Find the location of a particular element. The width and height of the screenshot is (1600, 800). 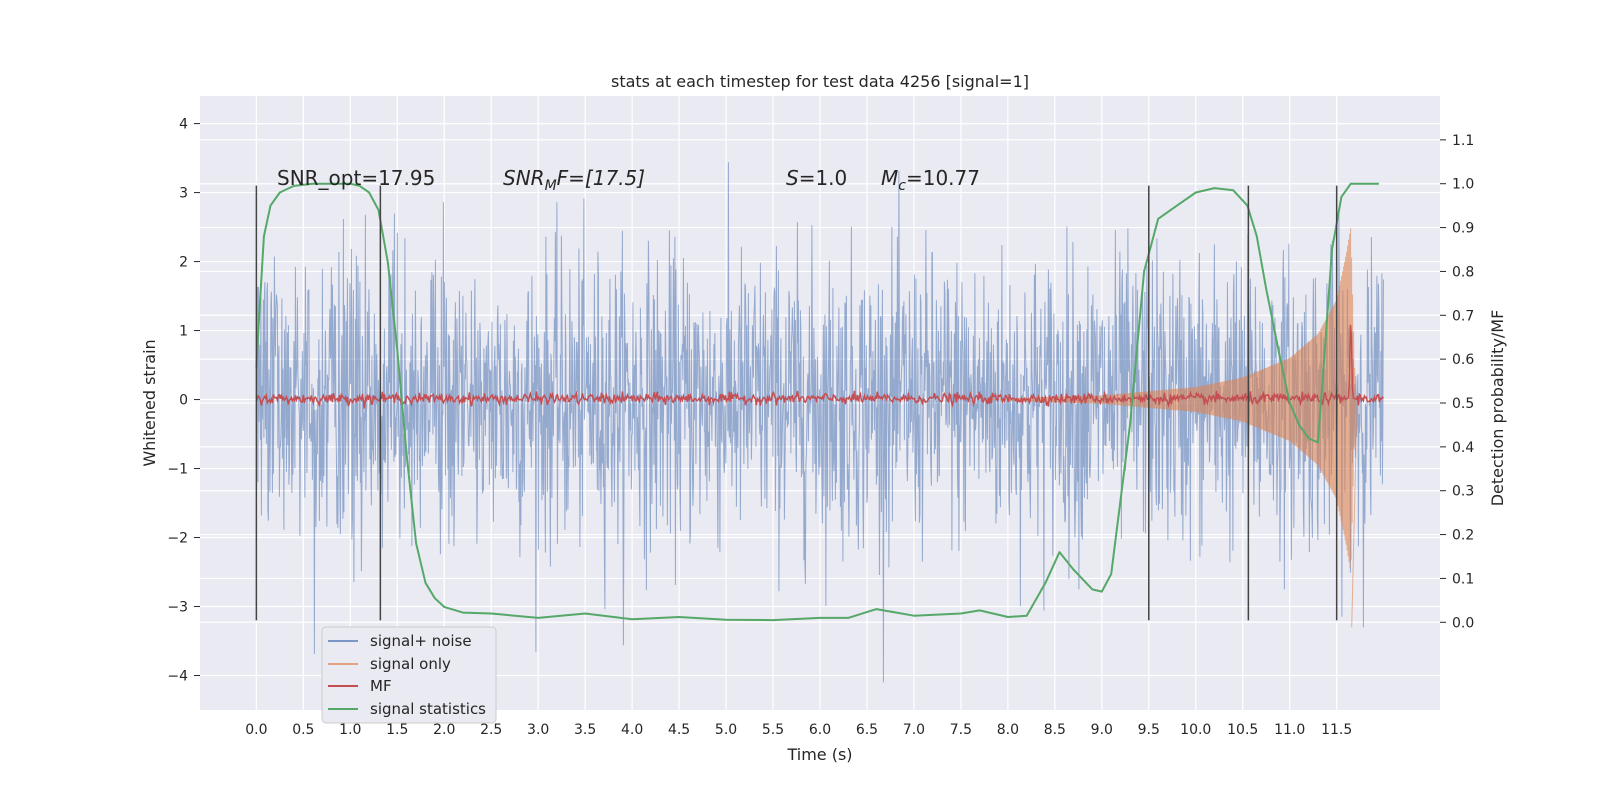

y2-tick-label-0: 0.0 is located at coordinates (1463, 623).